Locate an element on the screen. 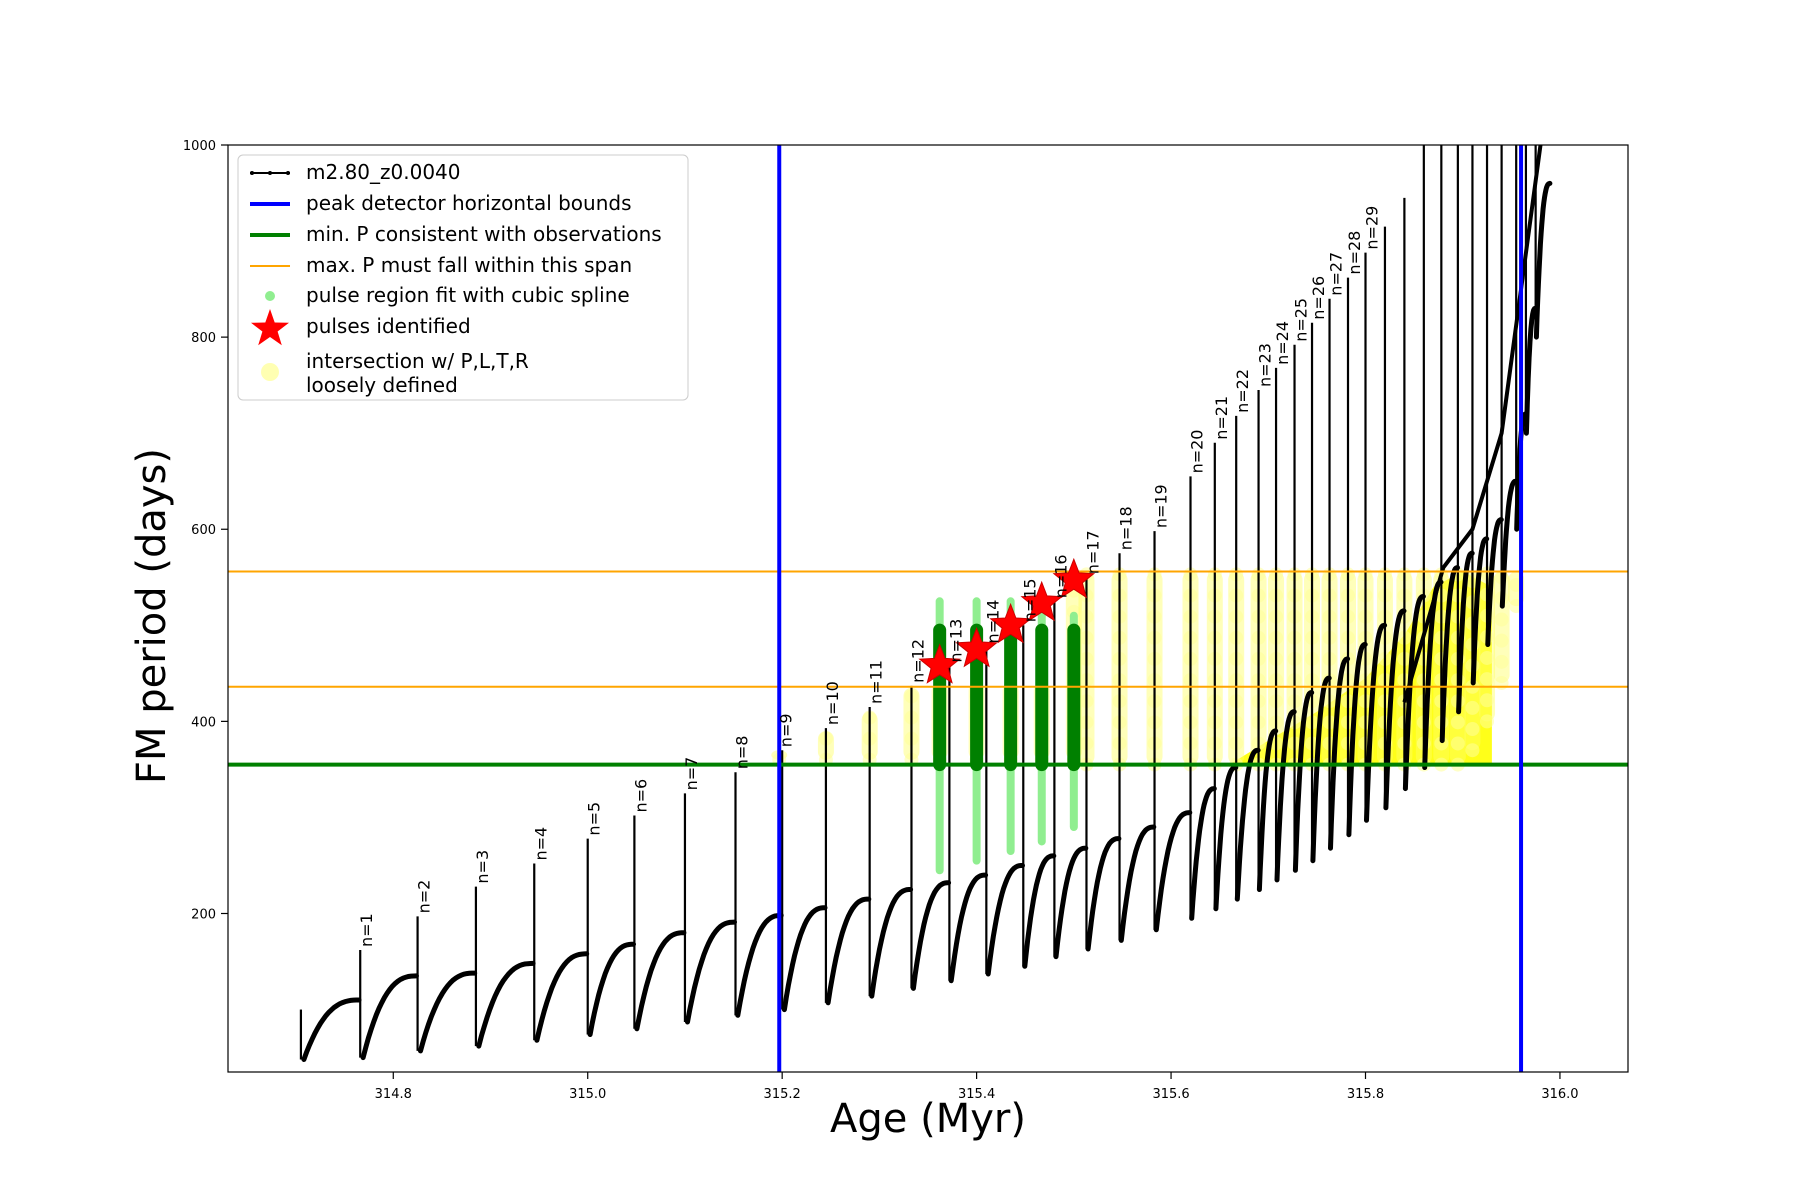 The height and width of the screenshot is (1204, 1800). y-tick-label: 400 is located at coordinates (203, 722).